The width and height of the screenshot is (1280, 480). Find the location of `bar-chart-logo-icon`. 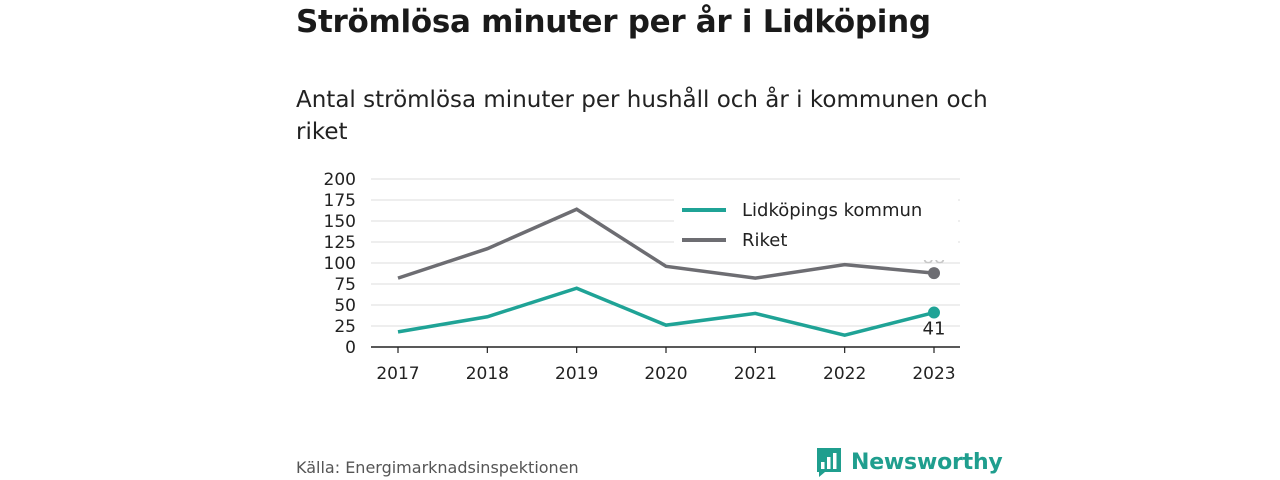

bar-chart-logo-icon is located at coordinates (829, 462).